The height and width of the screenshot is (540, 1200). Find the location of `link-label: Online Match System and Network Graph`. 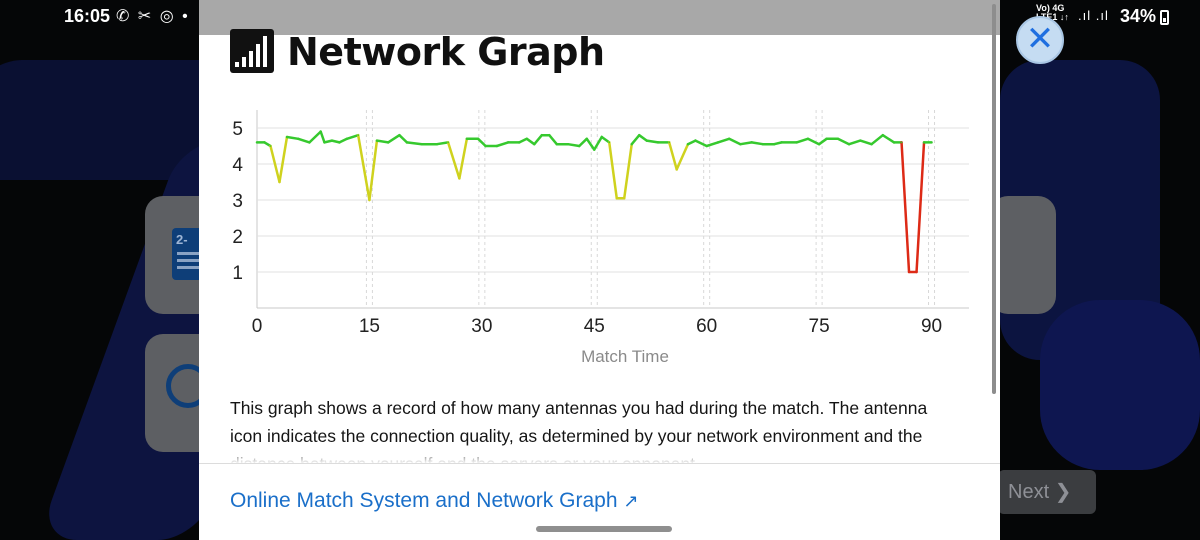

link-label: Online Match System and Network Graph is located at coordinates (424, 500).